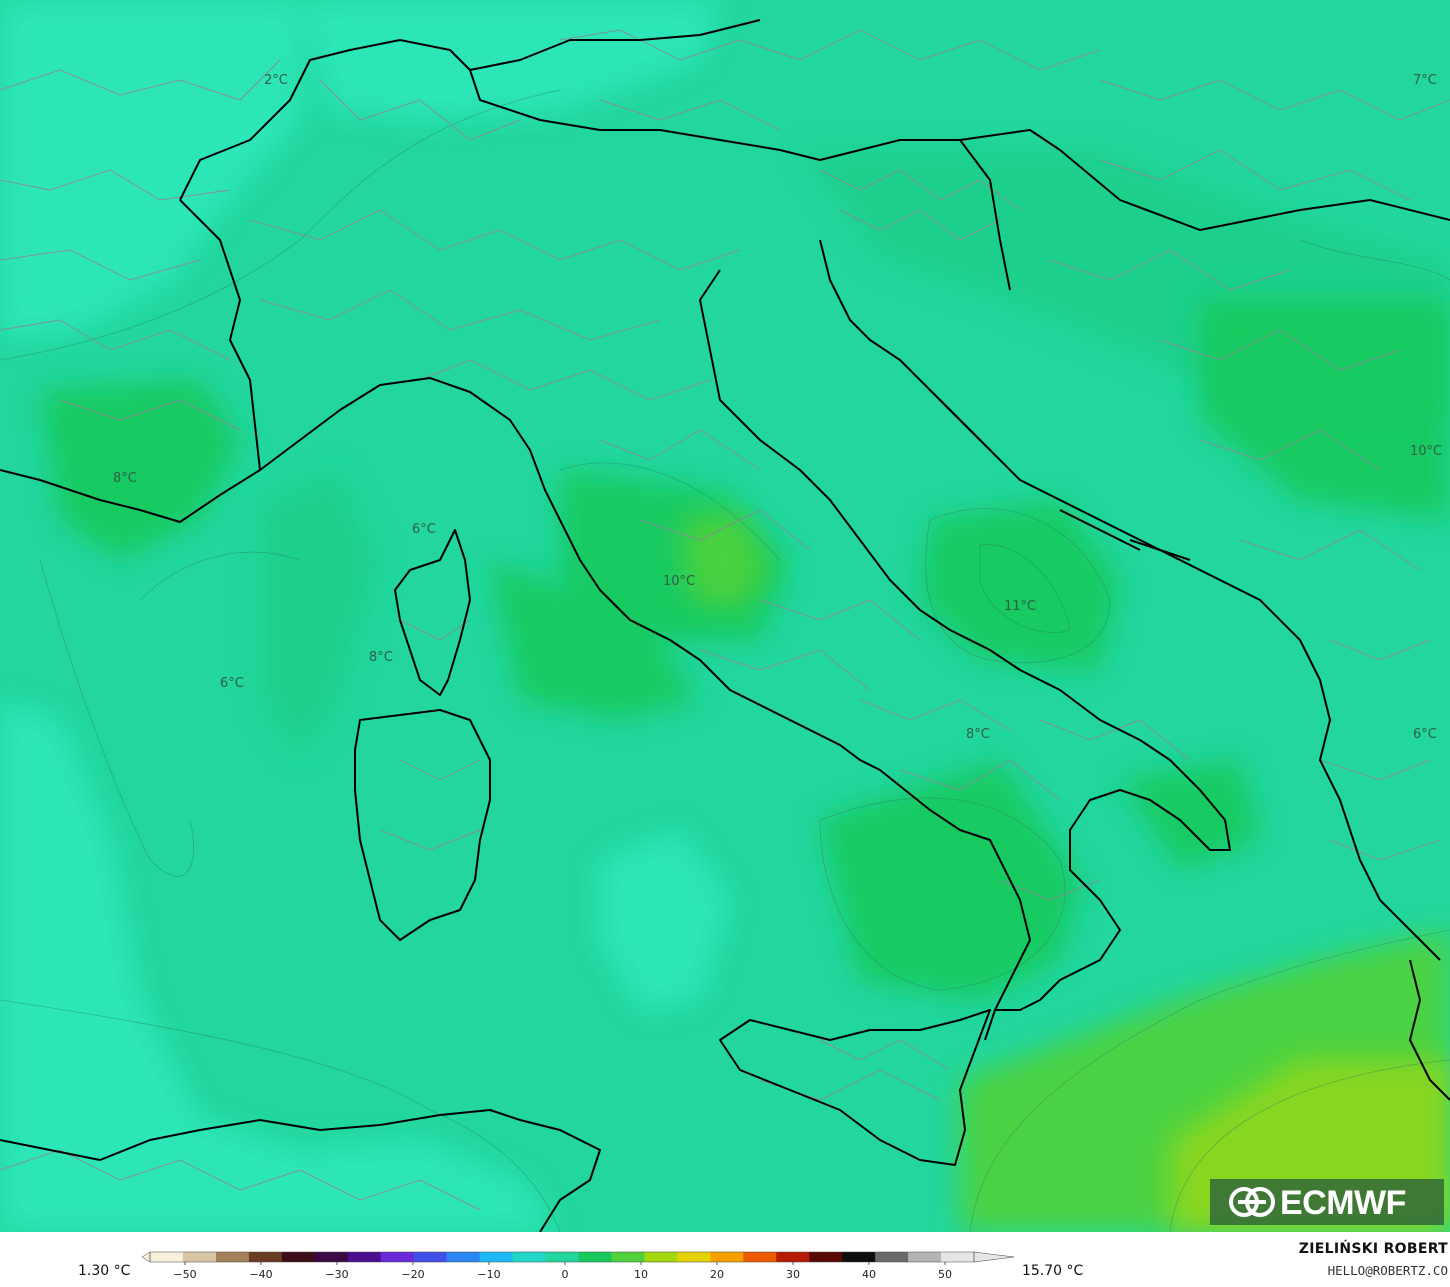 The height and width of the screenshot is (1287, 1450). I want to click on ecmwf-logo-icon, so click(1252, 1202).